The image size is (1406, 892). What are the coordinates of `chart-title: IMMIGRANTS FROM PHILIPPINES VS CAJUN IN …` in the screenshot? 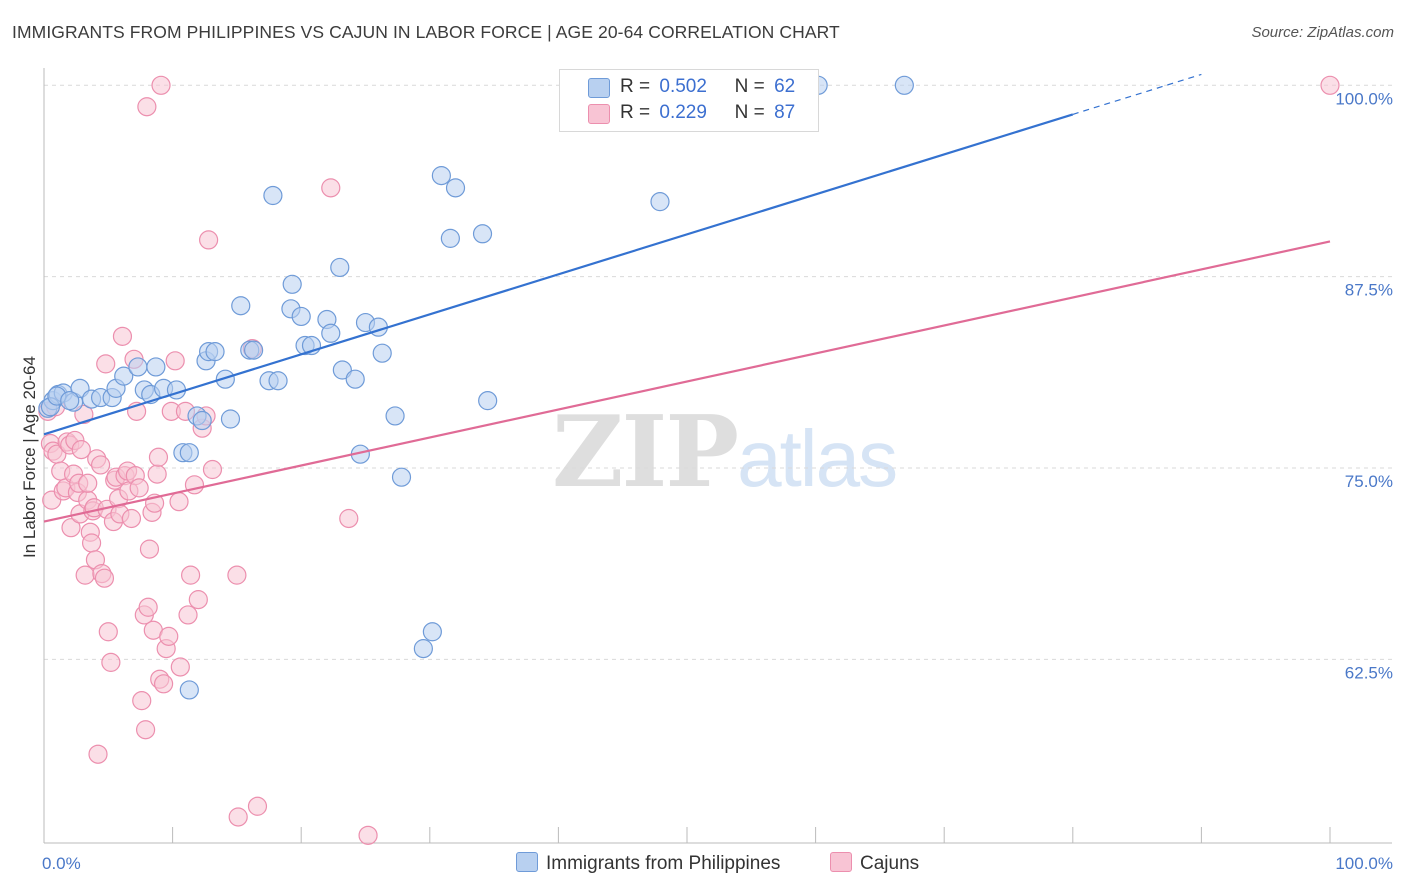 It's located at (426, 32).